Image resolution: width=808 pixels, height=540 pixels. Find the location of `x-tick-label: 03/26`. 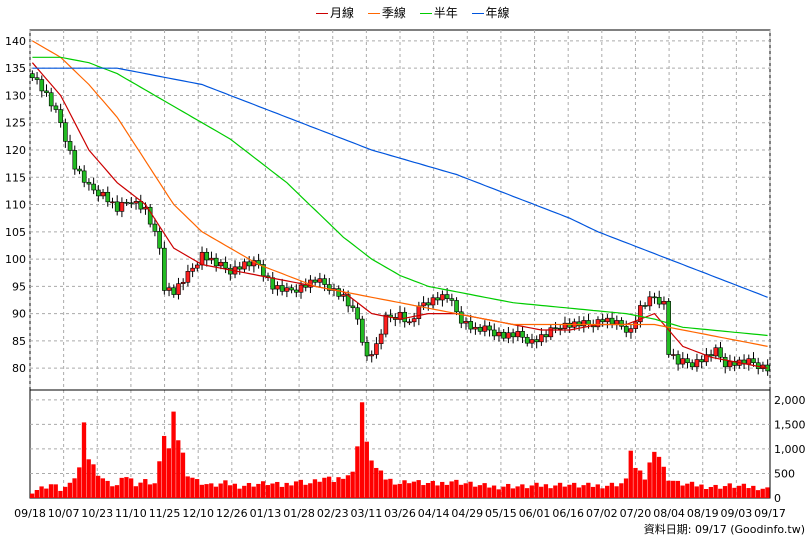

x-tick-label: 03/26 is located at coordinates (400, 513).